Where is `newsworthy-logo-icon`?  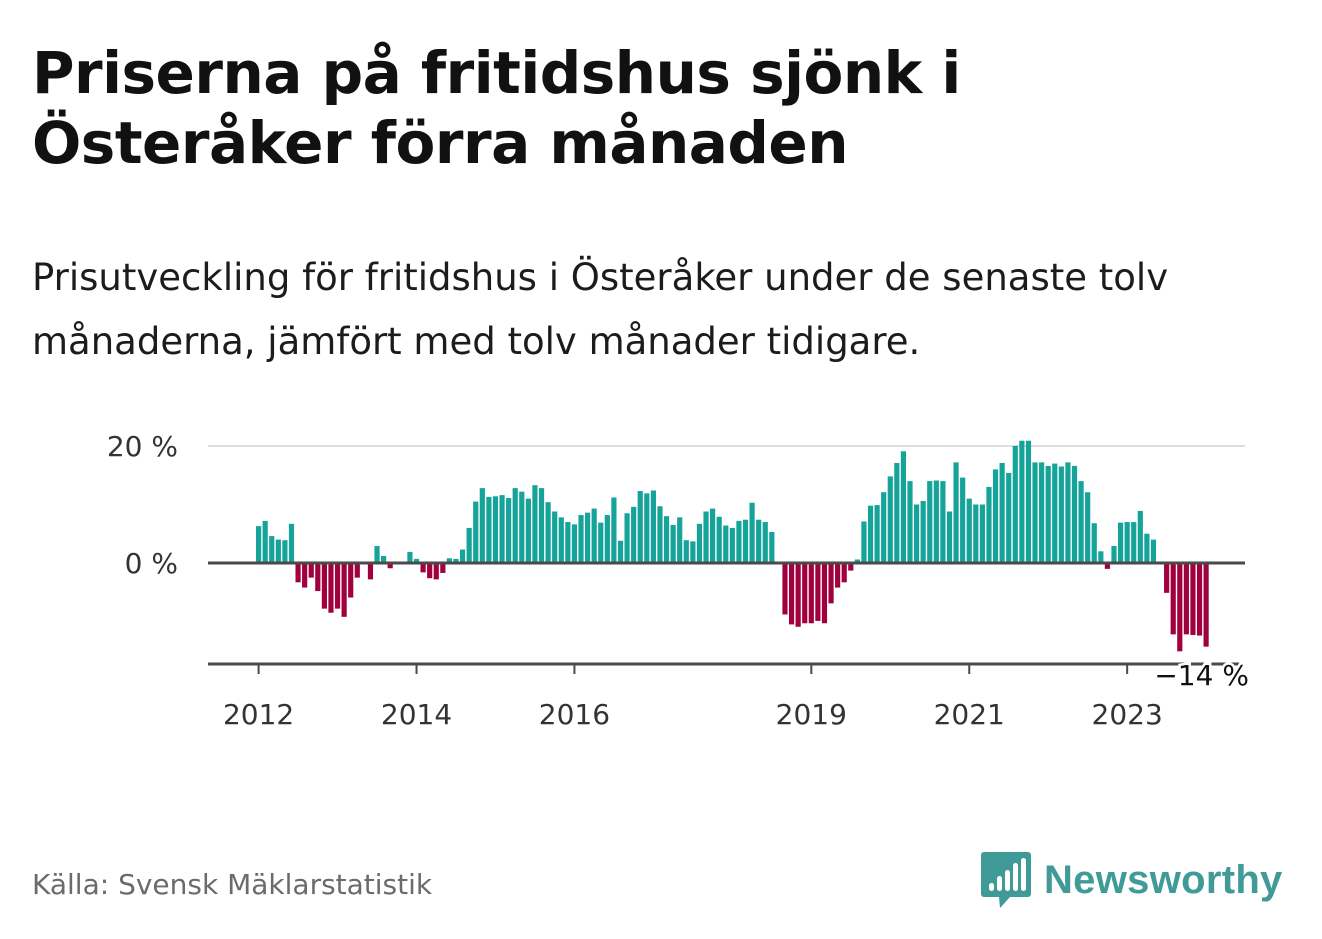
newsworthy-logo-icon is located at coordinates (1006, 880).